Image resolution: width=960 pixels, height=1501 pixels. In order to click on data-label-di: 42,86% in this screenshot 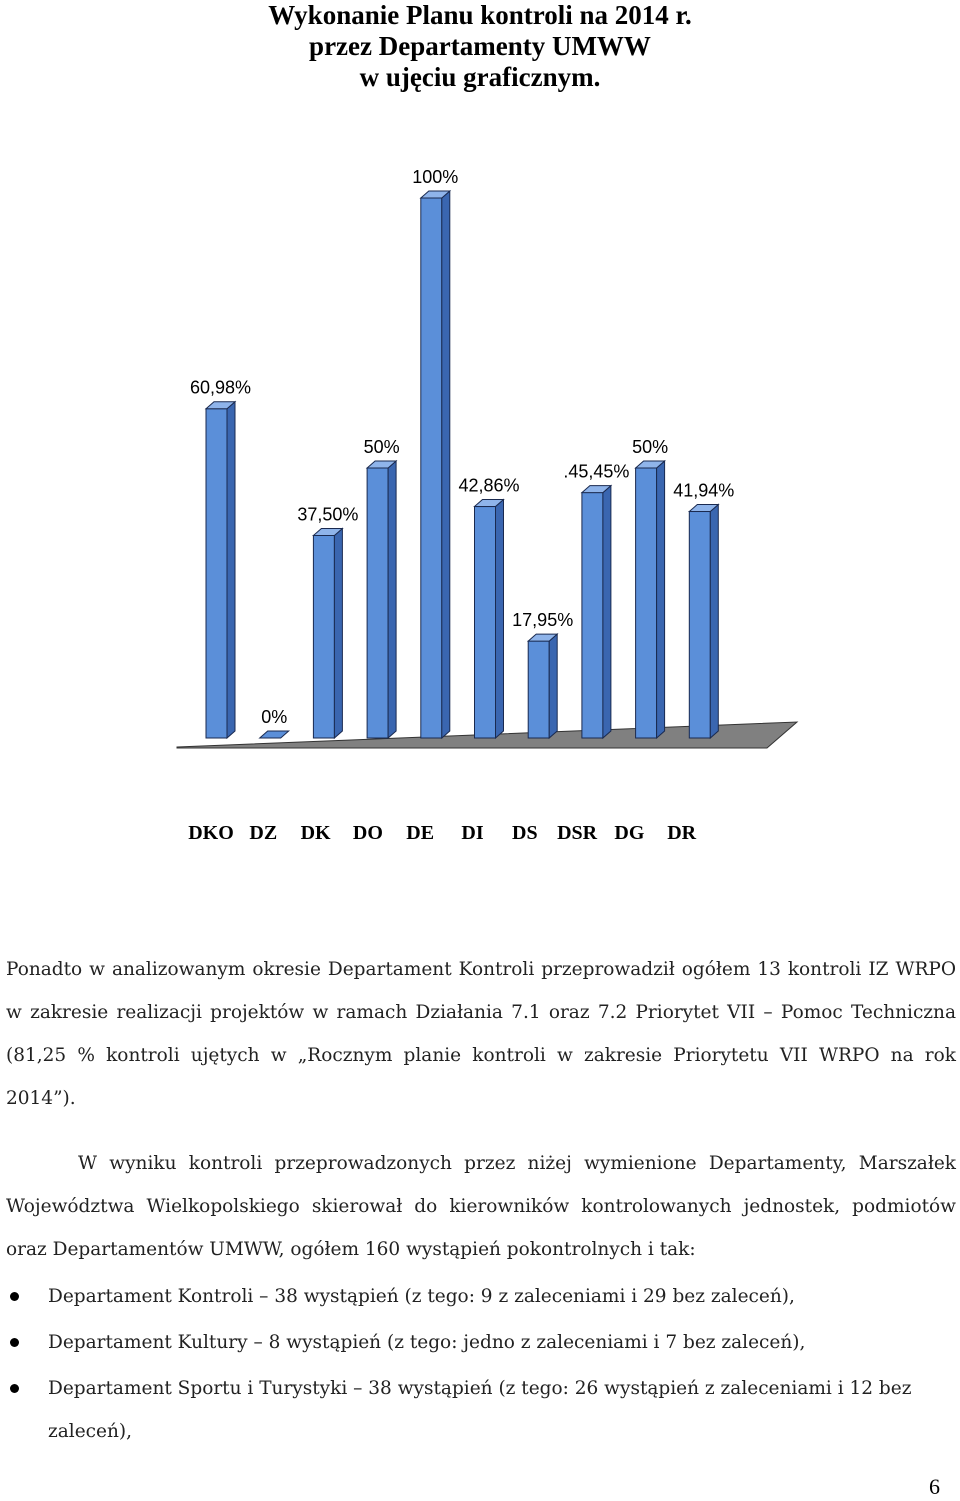, I will do `click(488, 486)`.